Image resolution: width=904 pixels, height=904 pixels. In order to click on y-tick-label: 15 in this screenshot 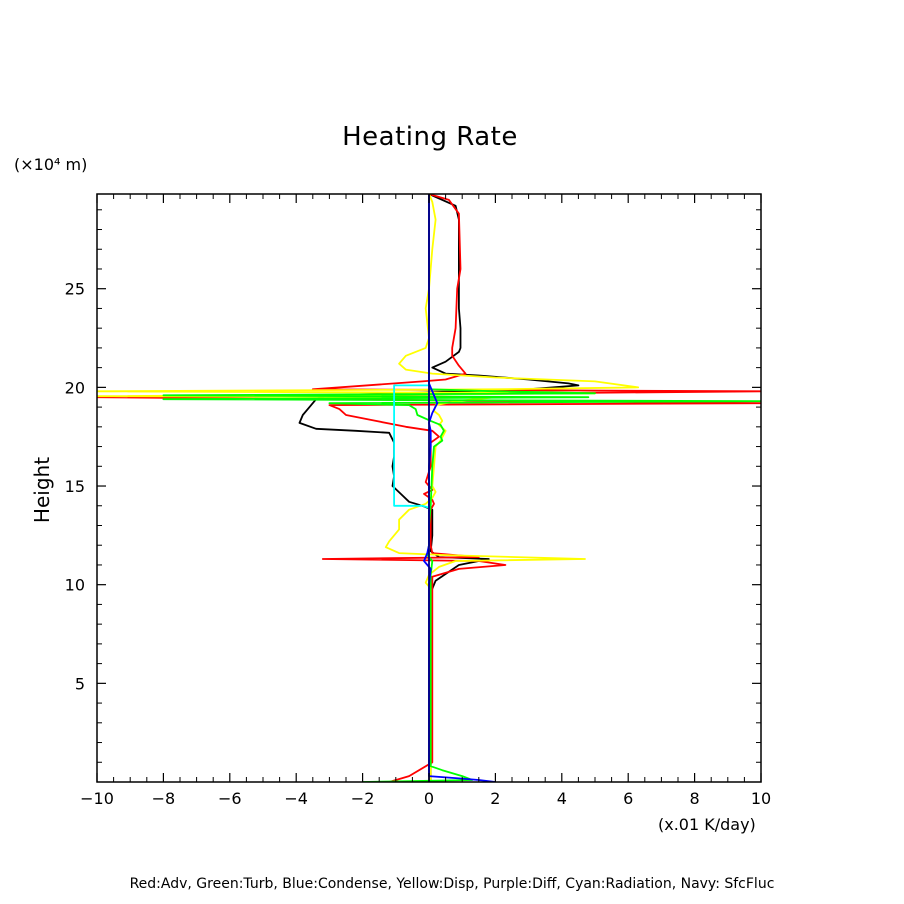, I will do `click(75, 486)`.